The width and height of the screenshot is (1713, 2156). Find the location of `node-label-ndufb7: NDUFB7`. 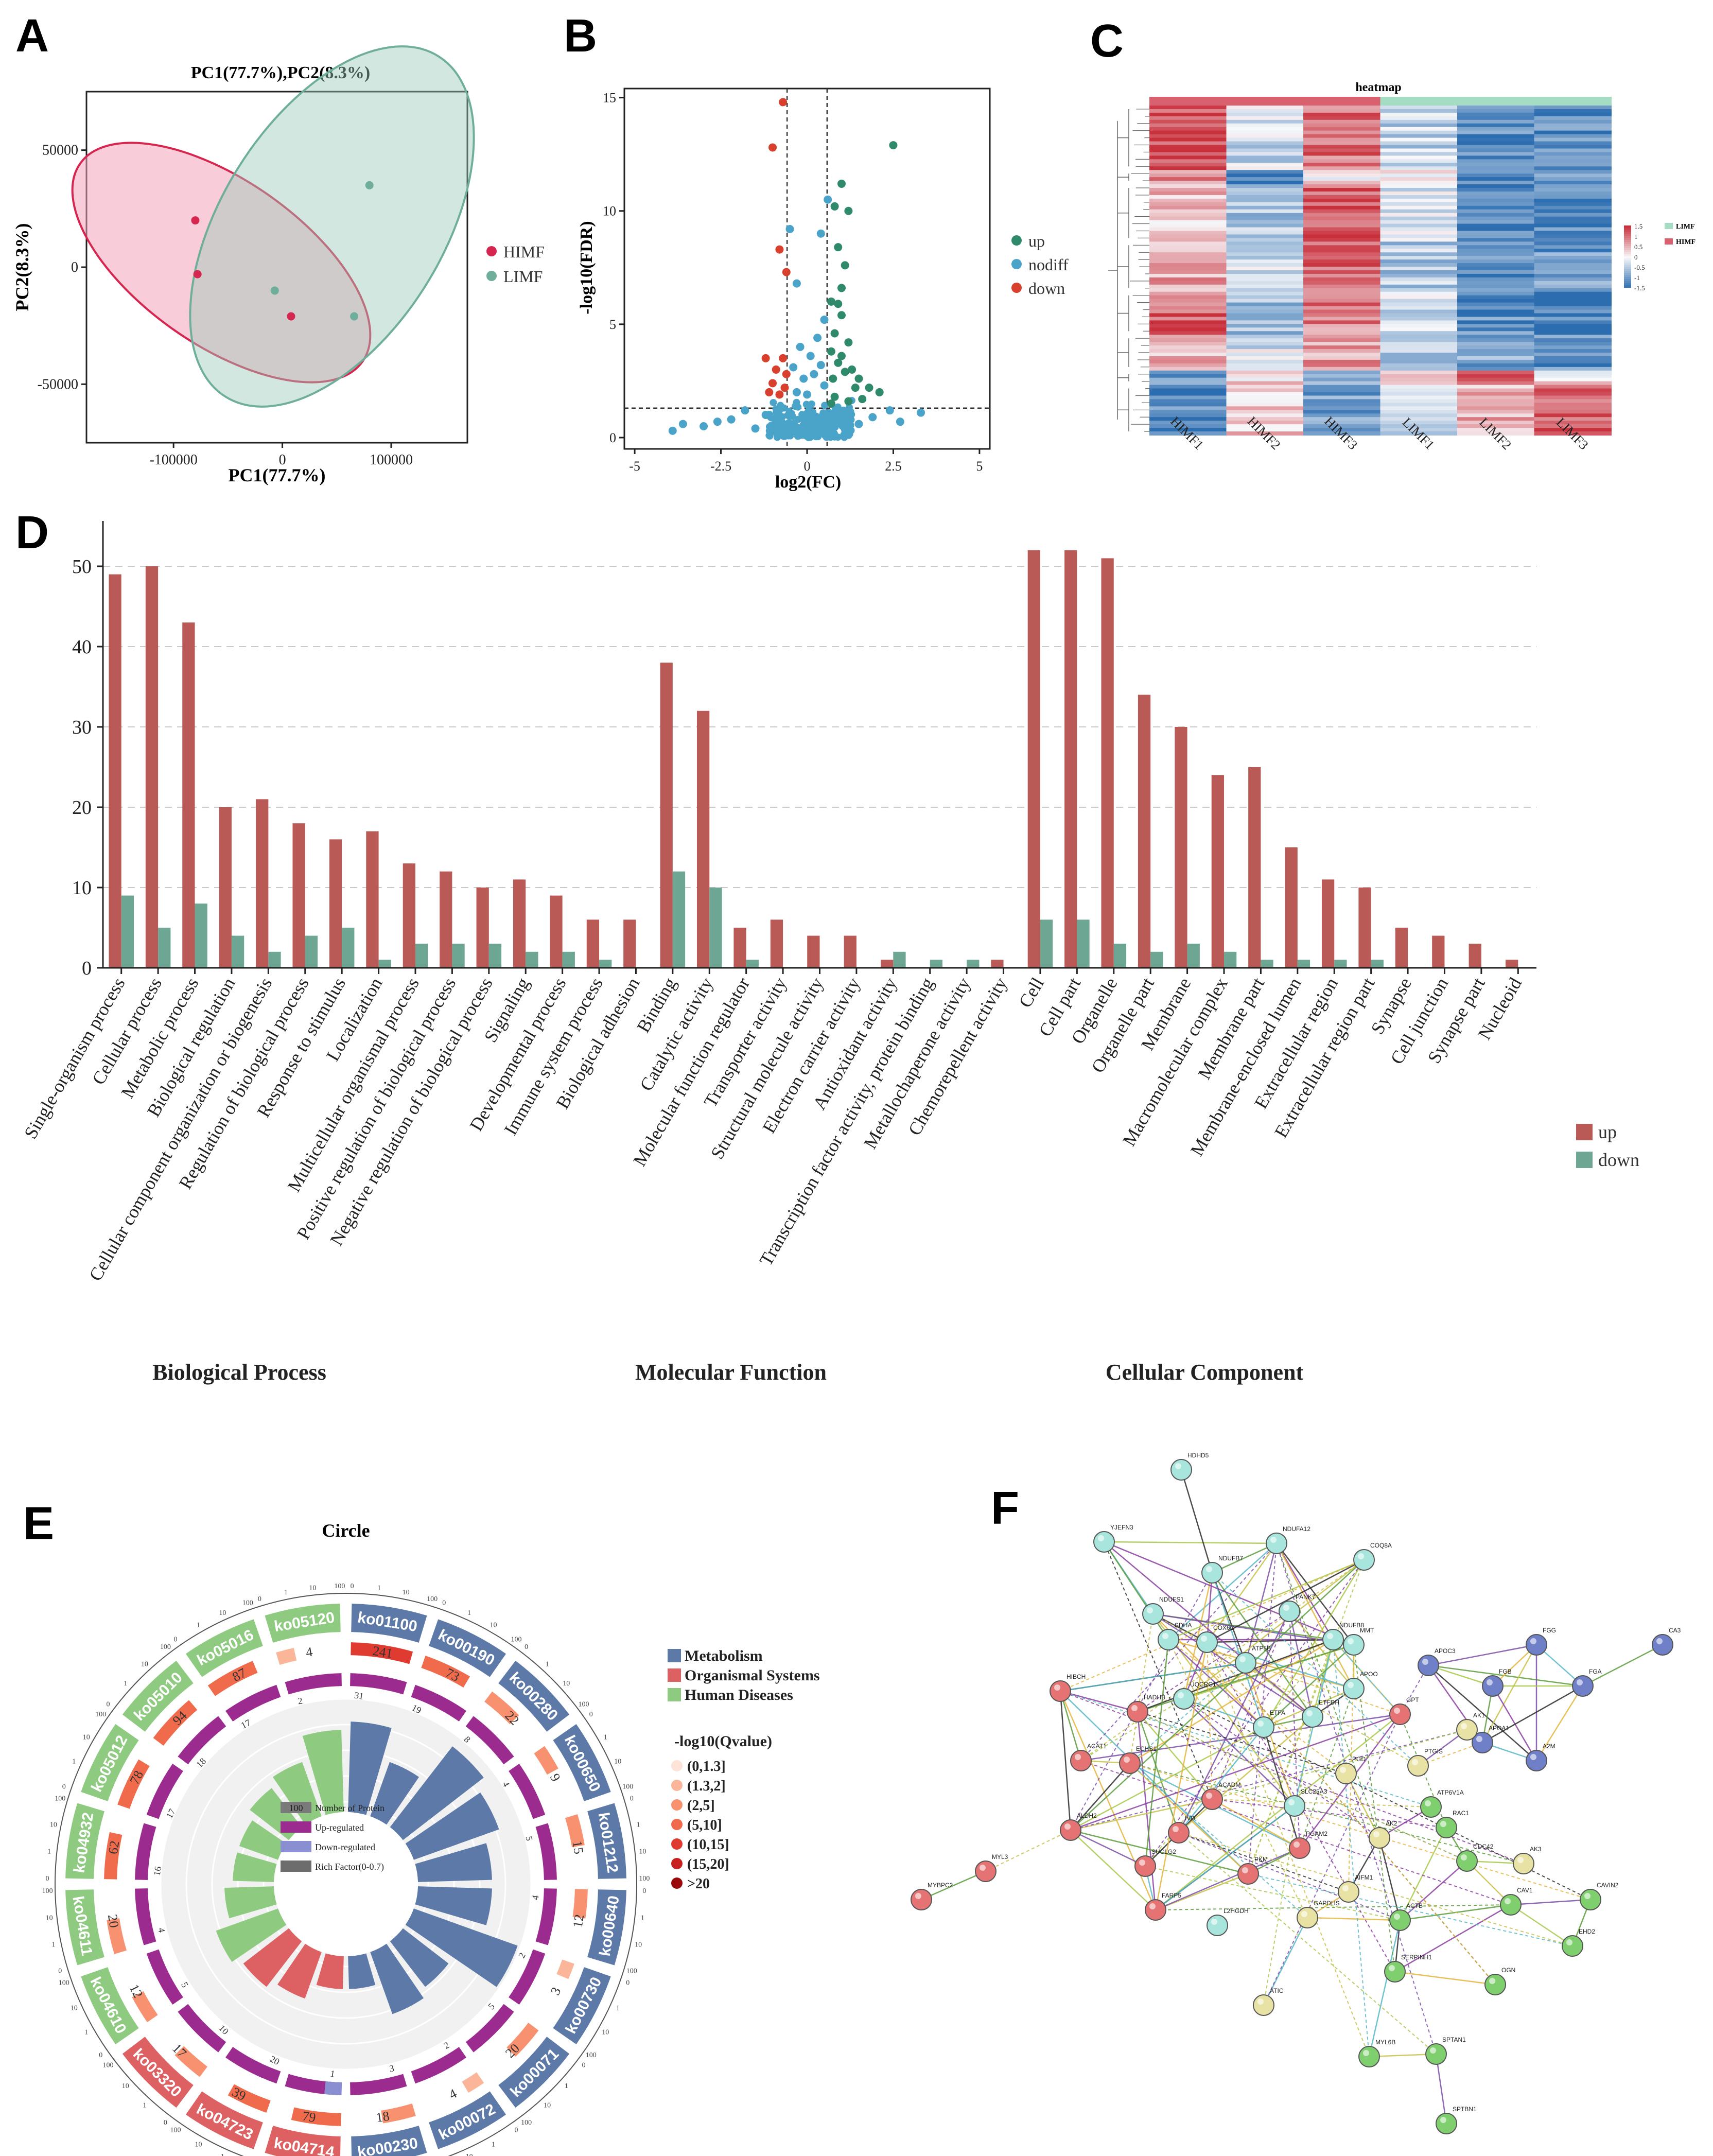

node-label-ndufb7: NDUFB7 is located at coordinates (1230, 1558).